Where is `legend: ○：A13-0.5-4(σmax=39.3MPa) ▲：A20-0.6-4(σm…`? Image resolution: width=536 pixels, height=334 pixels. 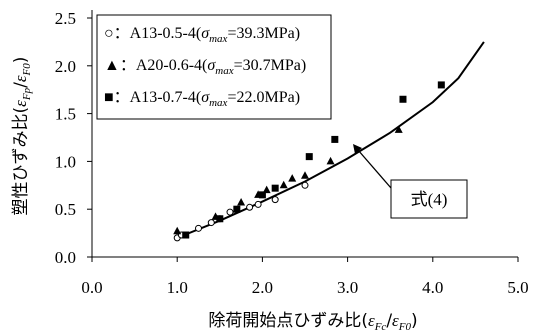
legend: ○：A13-0.5-4(σmax=39.3MPa) ▲：A20-0.6-4(σm… is located at coordinates (205, 67).